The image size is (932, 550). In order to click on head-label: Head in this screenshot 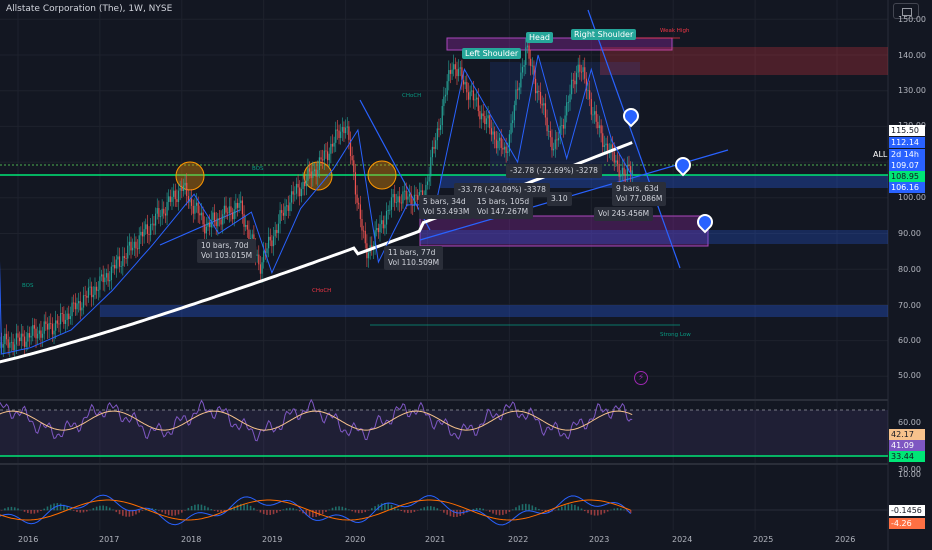, I will do `click(539, 37)`.